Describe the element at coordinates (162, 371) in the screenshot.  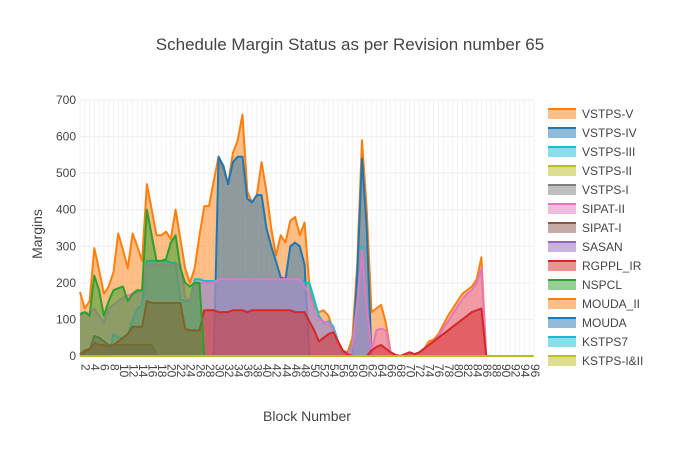
I see `x-tick-label: 18` at that location.